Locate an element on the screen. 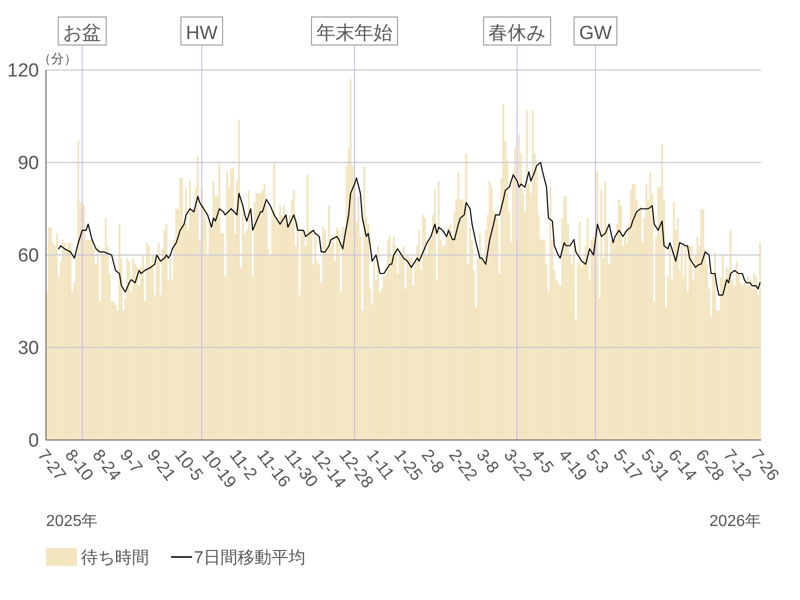  text: 2025年 is located at coordinates (72, 521).